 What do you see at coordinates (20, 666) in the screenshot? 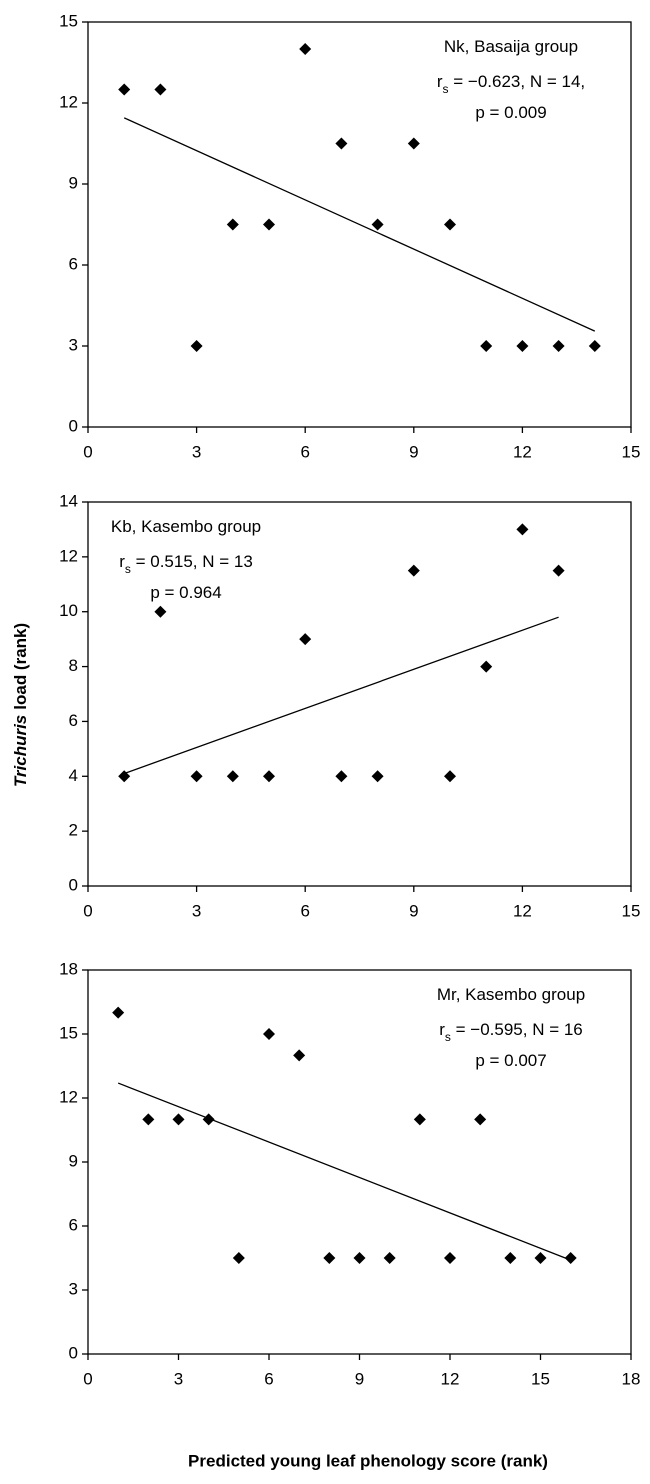
I see `y-axis-title-rest: load (rank)` at bounding box center [20, 666].